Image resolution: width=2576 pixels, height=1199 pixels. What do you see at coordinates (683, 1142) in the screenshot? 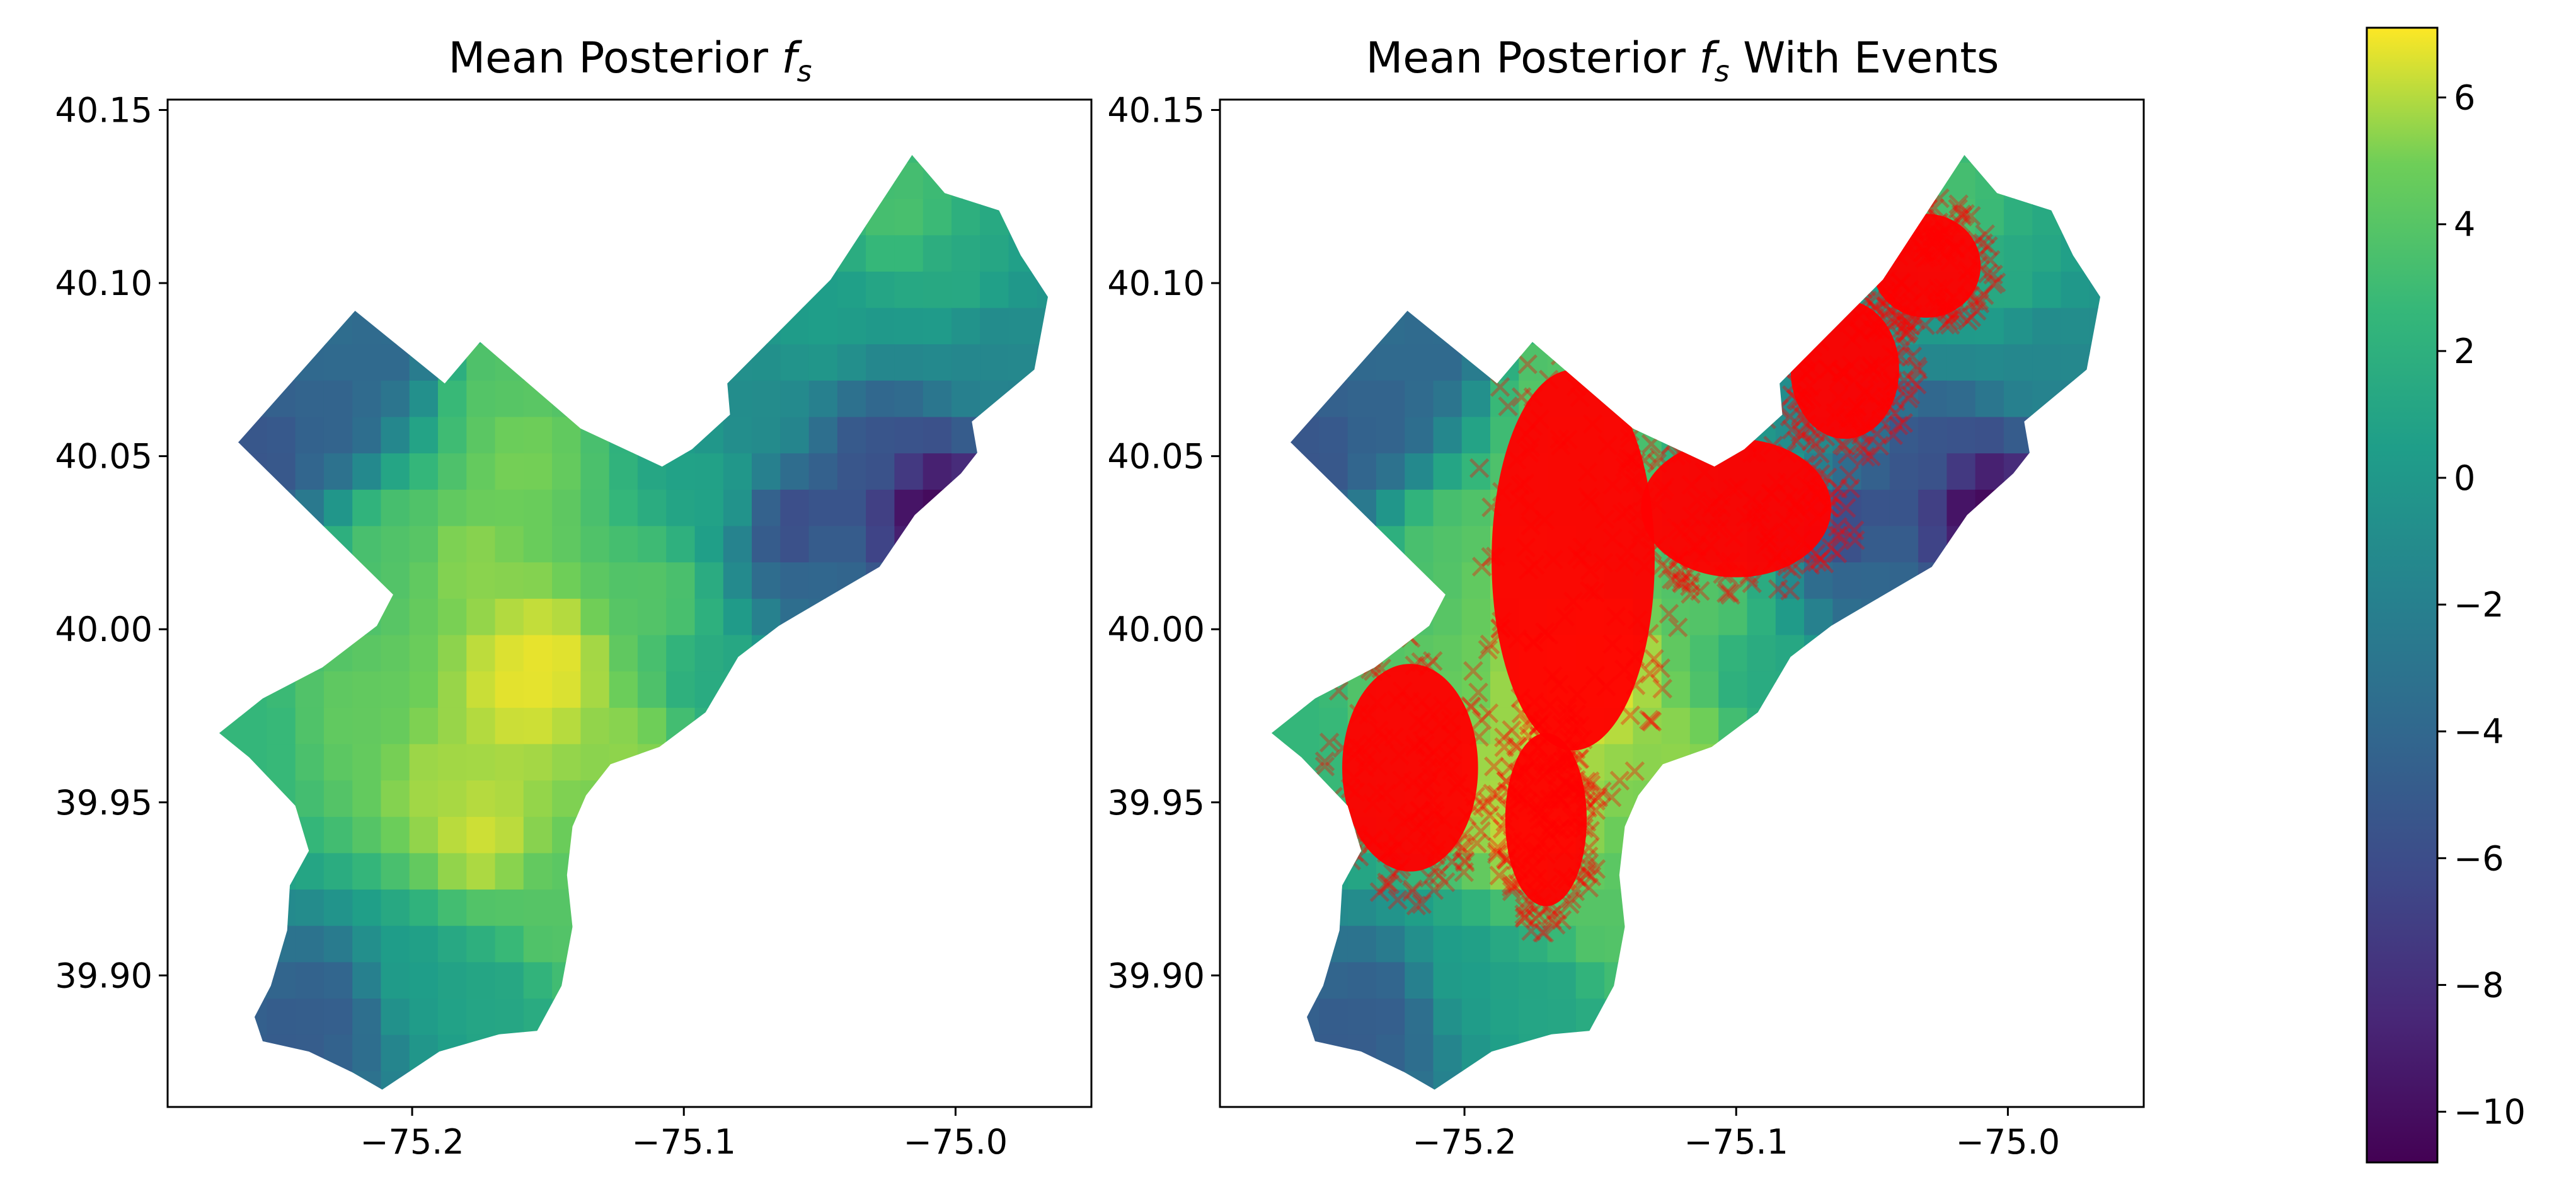
I see `x-tick-label: −75.1` at bounding box center [683, 1142].